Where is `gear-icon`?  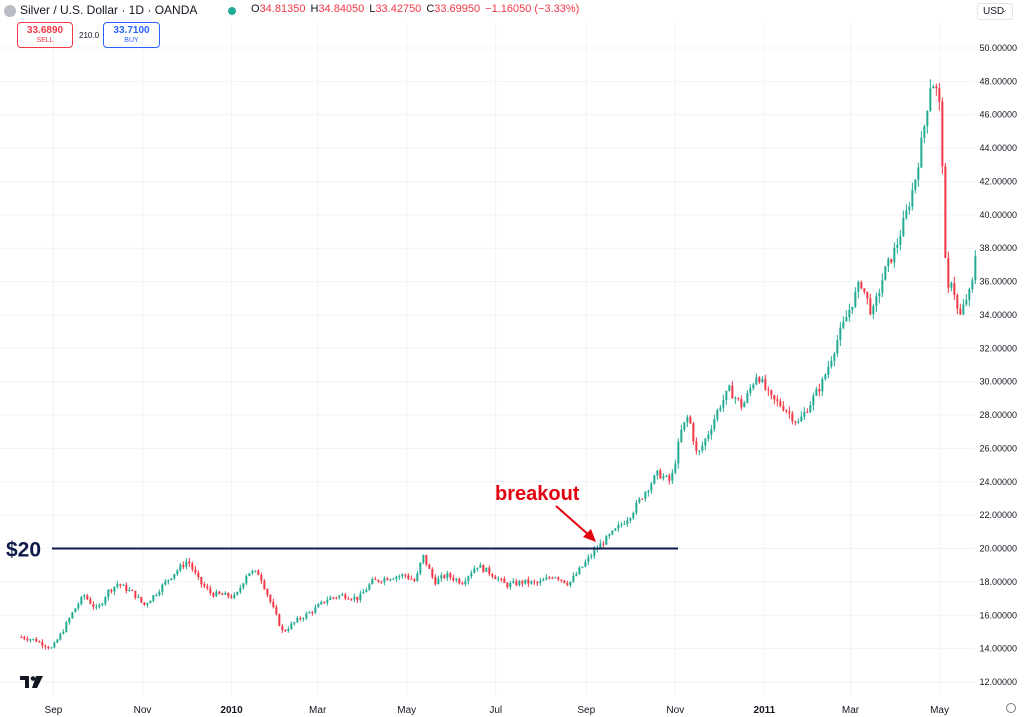
gear-icon is located at coordinates (1011, 708).